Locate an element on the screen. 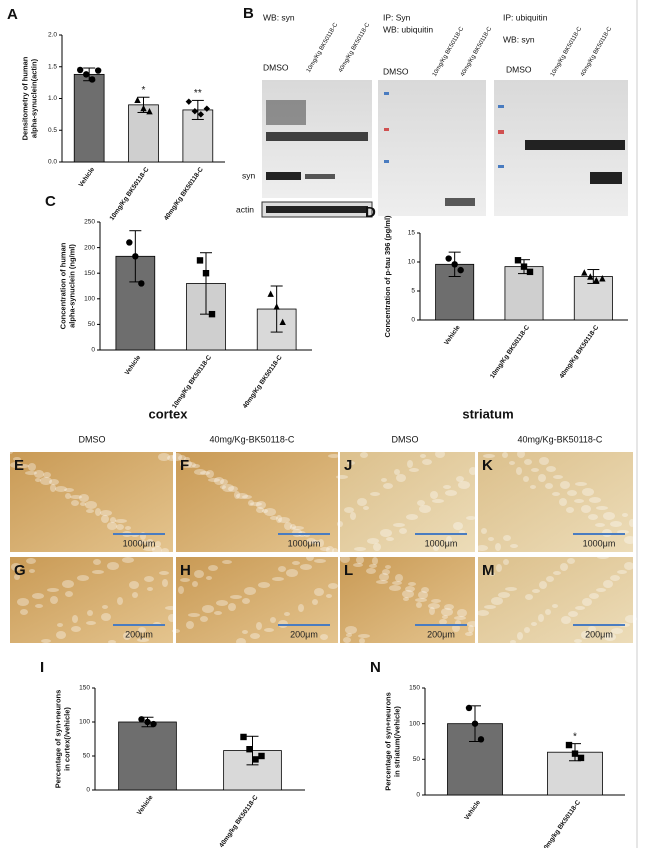  panel-label: D is located at coordinates (370, 212).